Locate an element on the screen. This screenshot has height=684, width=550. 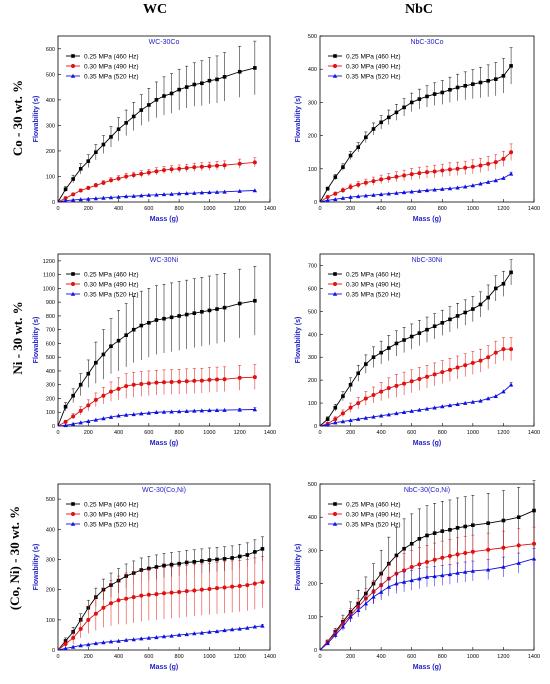
x-tick-label: 200 is located at coordinates (88, 209).